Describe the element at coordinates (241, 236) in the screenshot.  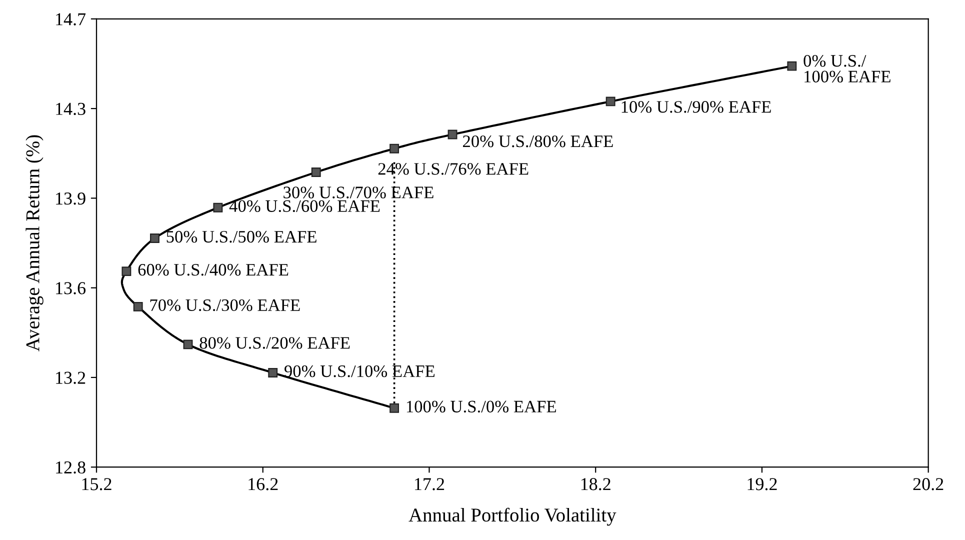
I see `annotation: 50% U.S./50% EAFE` at that location.